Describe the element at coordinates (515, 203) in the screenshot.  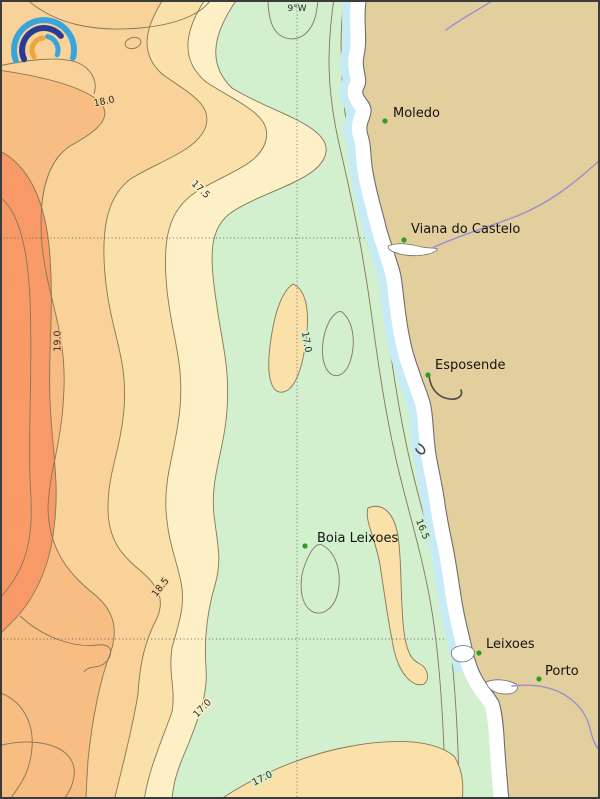
I see `river-lima` at that location.